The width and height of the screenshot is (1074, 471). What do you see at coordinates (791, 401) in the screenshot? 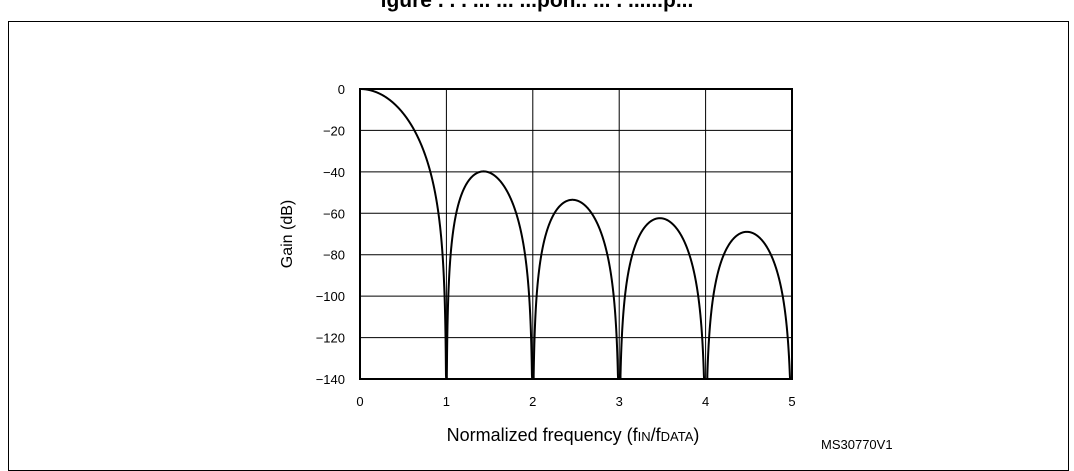
I see `x-tick-label: 5` at bounding box center [791, 401].